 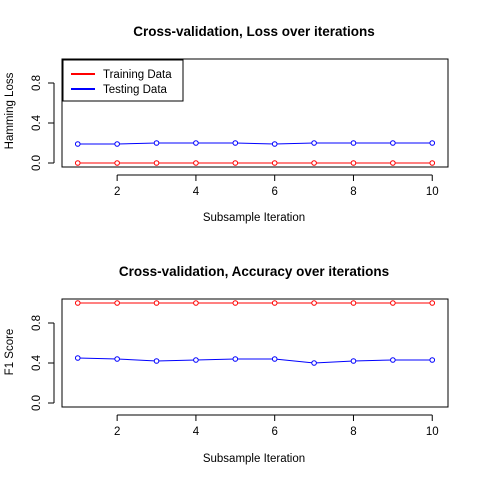 What do you see at coordinates (196, 192) in the screenshot?
I see `loss-x-tick-label: 4` at bounding box center [196, 192].